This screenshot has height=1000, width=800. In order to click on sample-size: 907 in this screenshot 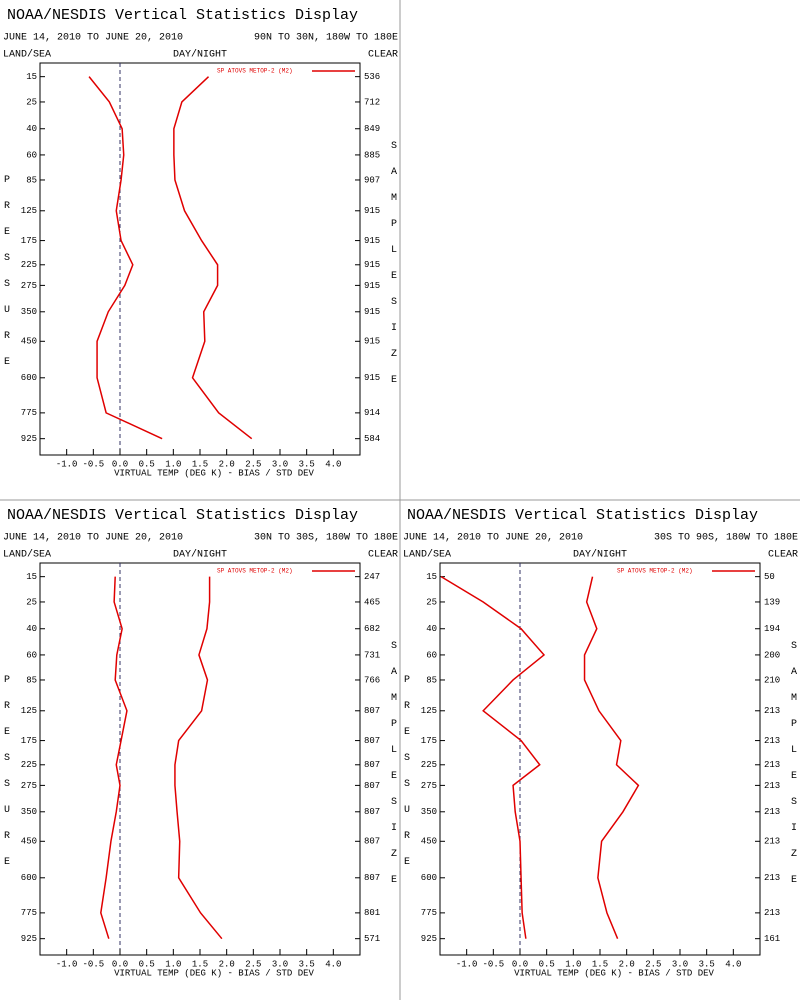, I will do `click(372, 180)`.